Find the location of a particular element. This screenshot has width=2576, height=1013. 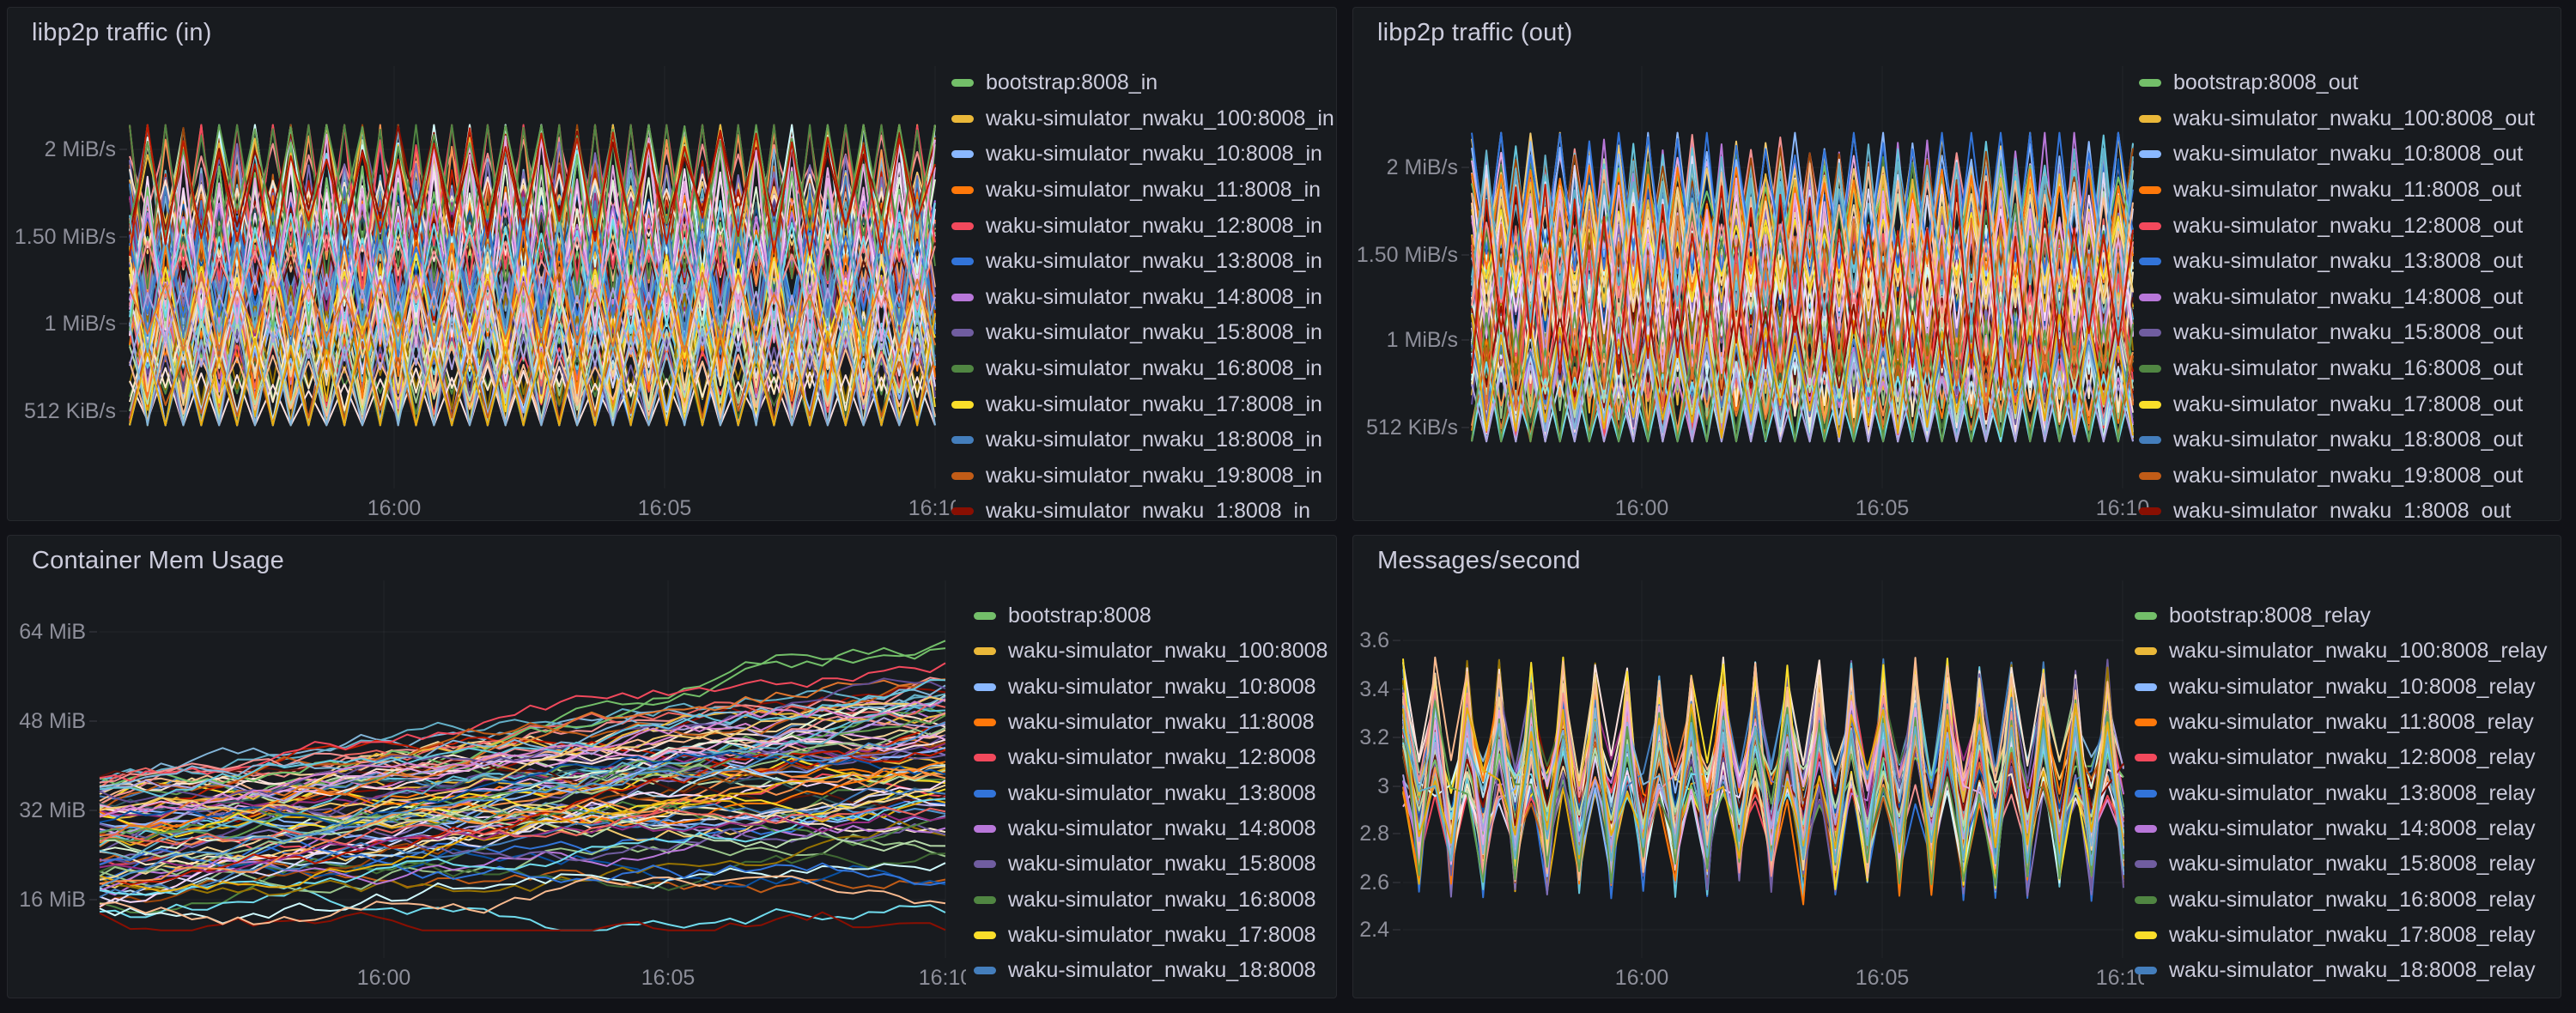

legend-item: waku-simulator_nwaku_13:8008_in is located at coordinates (1142, 262).